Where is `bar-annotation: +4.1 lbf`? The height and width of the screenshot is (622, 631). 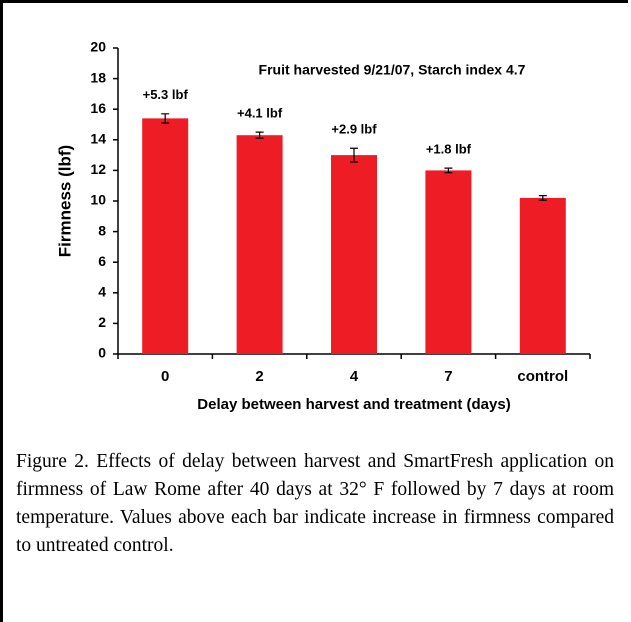
bar-annotation: +4.1 lbf is located at coordinates (260, 113).